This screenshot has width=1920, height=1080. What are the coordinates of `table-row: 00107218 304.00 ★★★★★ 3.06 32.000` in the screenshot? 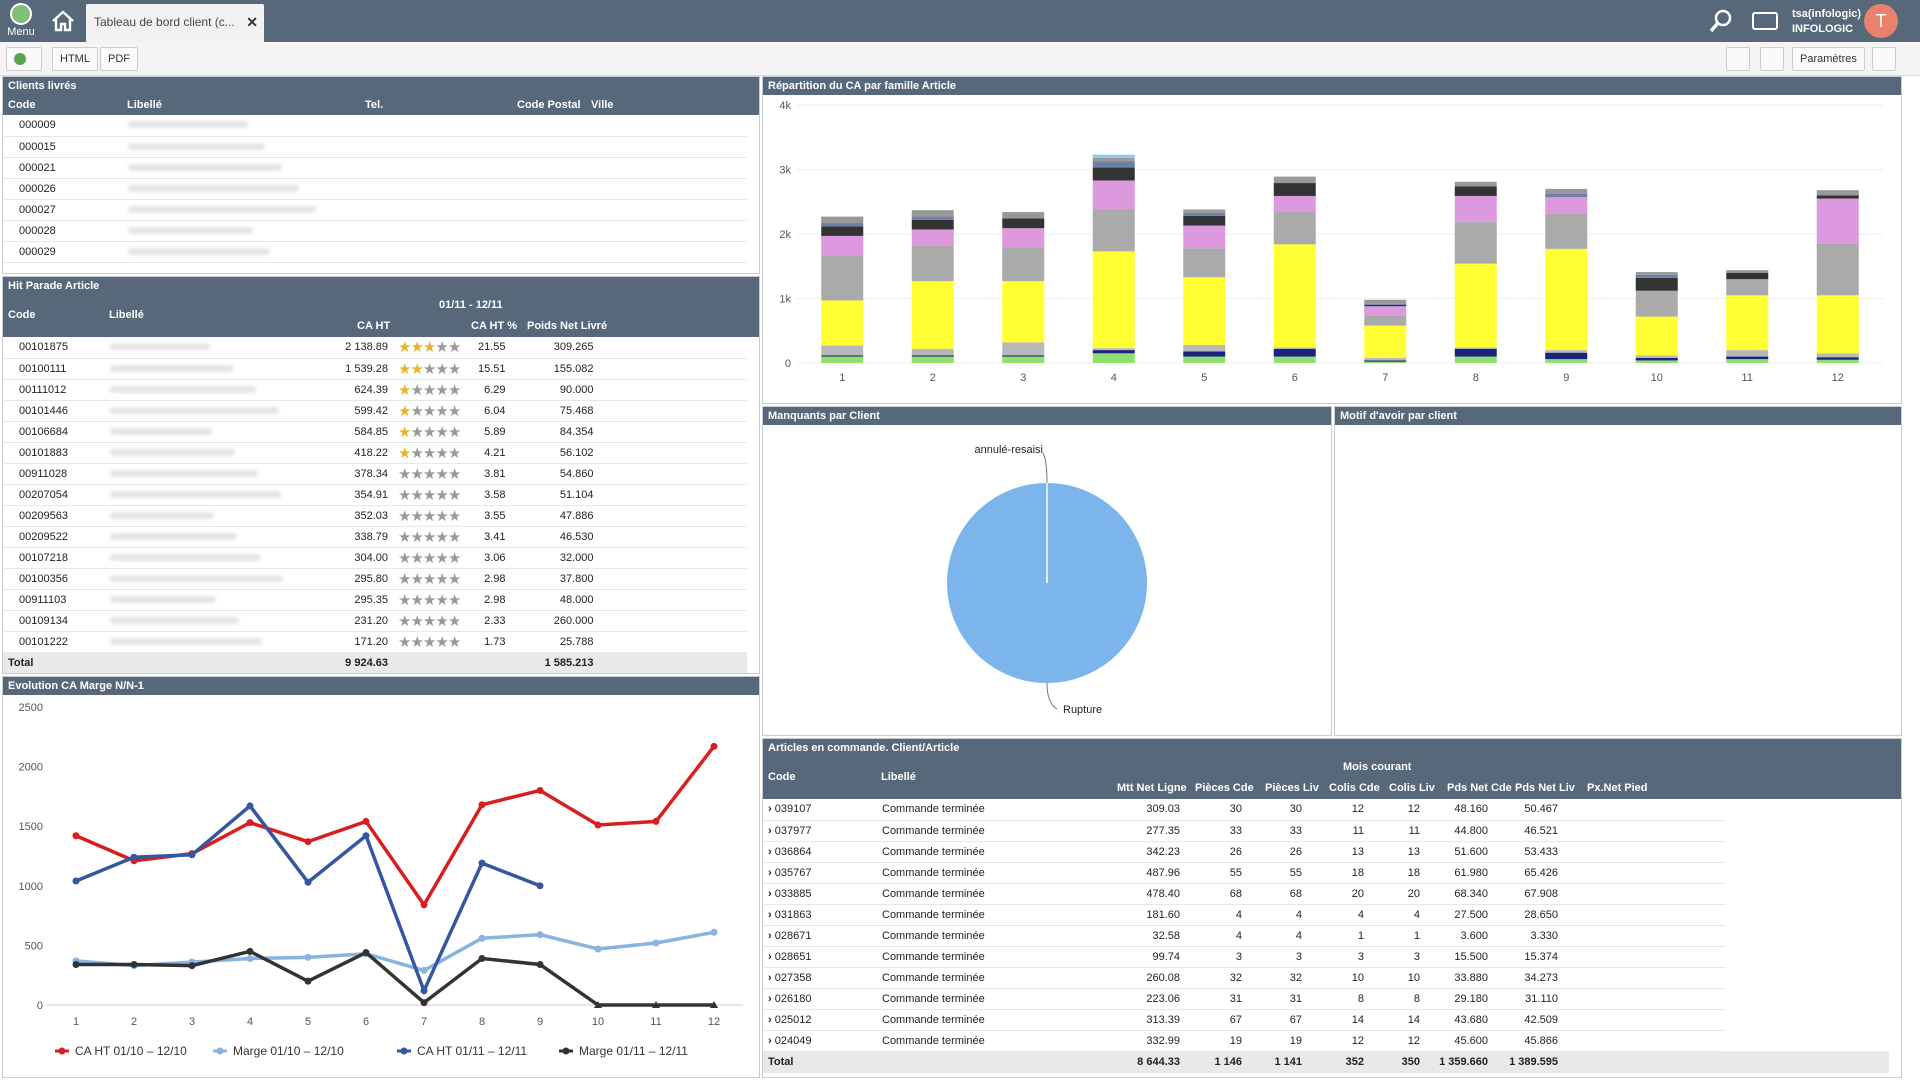 It's located at (375, 558).